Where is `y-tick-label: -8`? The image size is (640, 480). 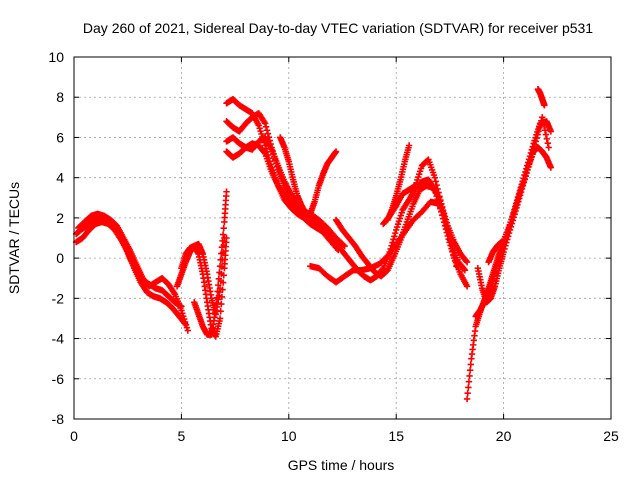
y-tick-label: -8 is located at coordinates (58, 419).